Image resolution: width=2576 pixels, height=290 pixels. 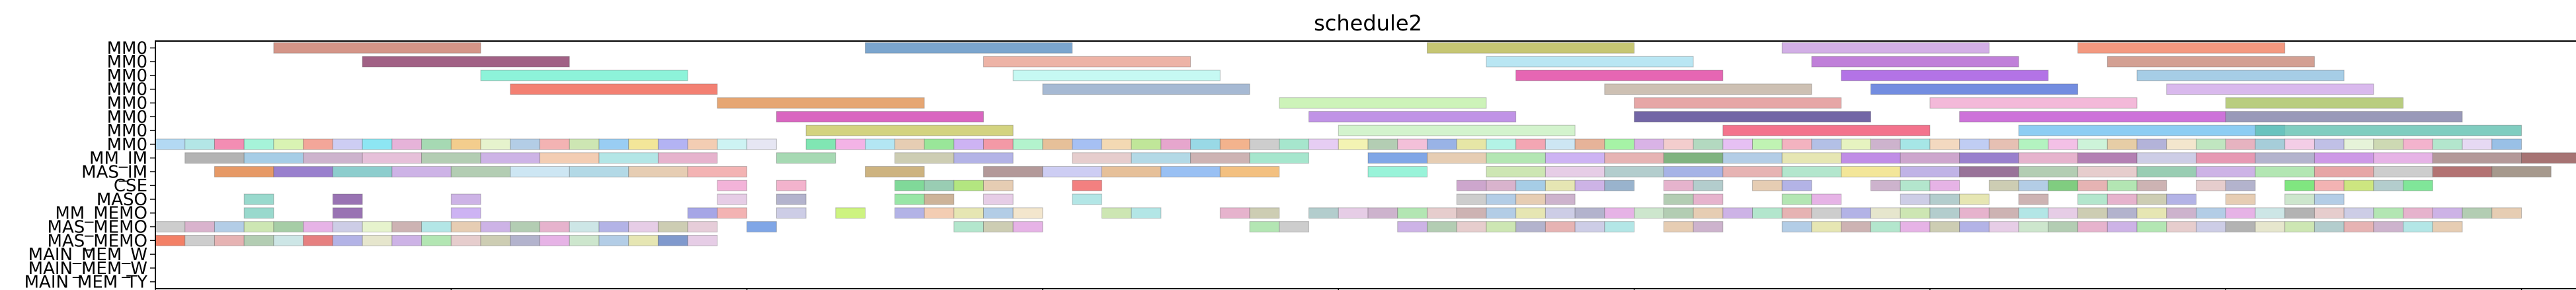 What do you see at coordinates (101, 214) in the screenshot?
I see `y-tick-label-12: MM_MEMO` at bounding box center [101, 214].